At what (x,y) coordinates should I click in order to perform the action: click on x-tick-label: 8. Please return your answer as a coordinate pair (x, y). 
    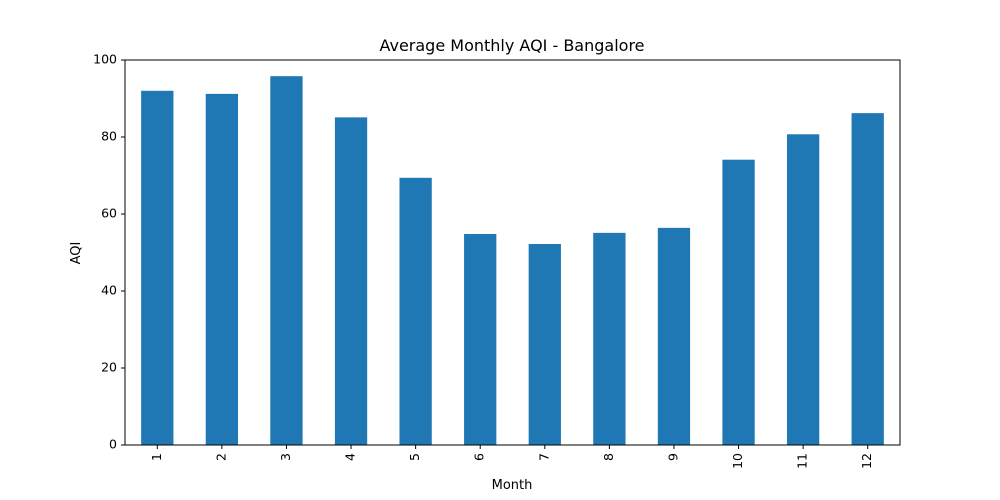
    Looking at the image, I should click on (608, 457).